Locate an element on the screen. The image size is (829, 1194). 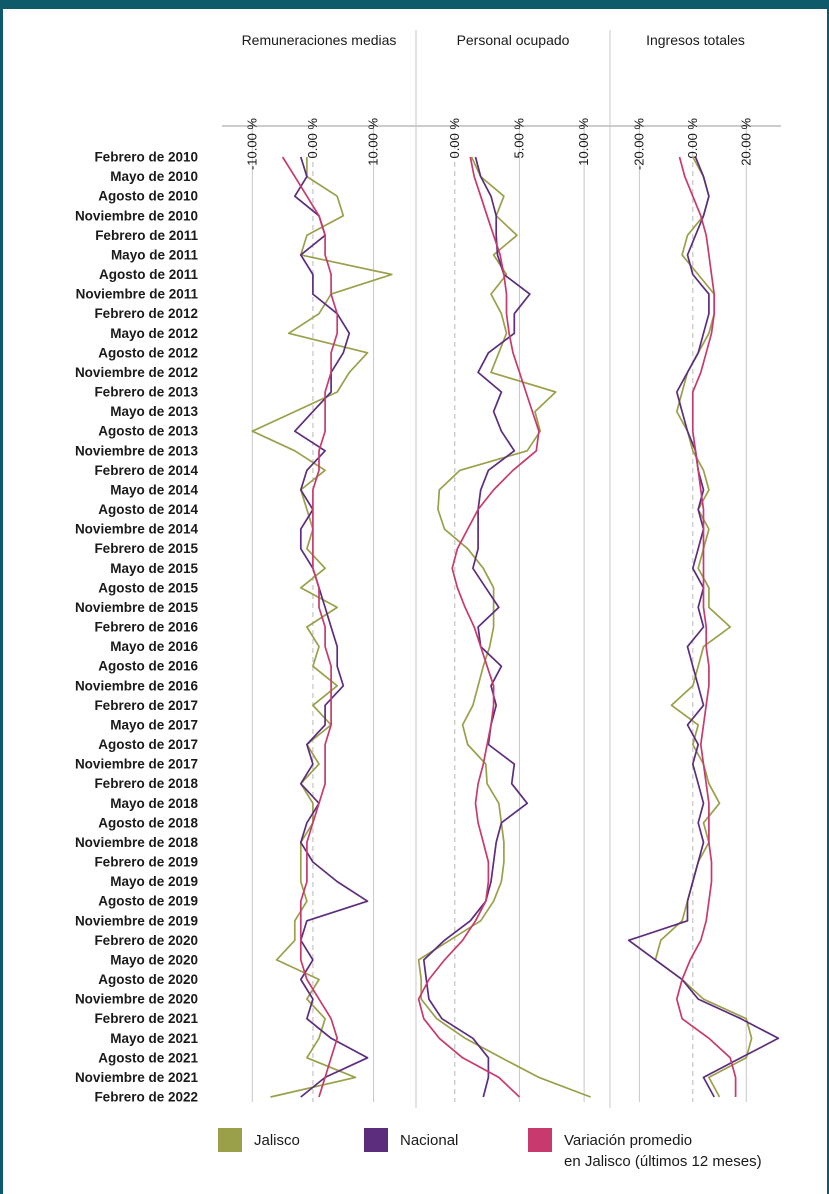
row-label: Noviembre de 2016 is located at coordinates (137, 685).